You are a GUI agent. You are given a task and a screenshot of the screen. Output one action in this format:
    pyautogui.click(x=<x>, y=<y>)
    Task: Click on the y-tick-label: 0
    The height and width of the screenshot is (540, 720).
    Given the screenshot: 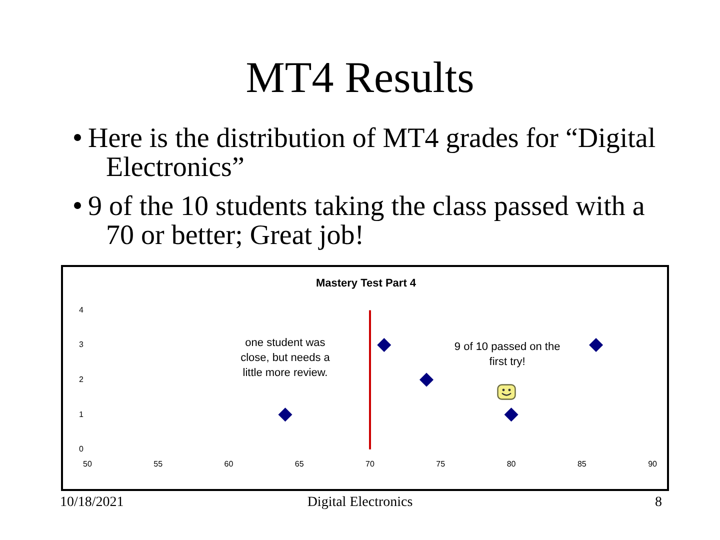 What is the action you would take?
    pyautogui.click(x=81, y=449)
    